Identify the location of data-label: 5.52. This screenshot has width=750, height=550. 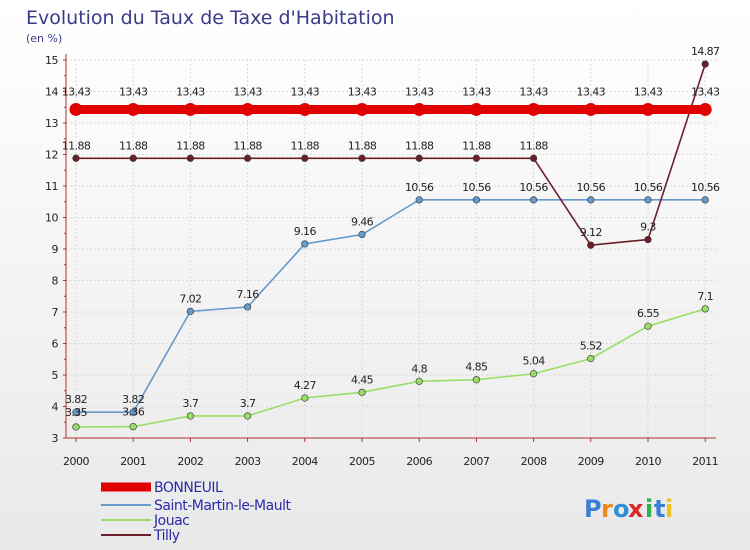
(591, 346).